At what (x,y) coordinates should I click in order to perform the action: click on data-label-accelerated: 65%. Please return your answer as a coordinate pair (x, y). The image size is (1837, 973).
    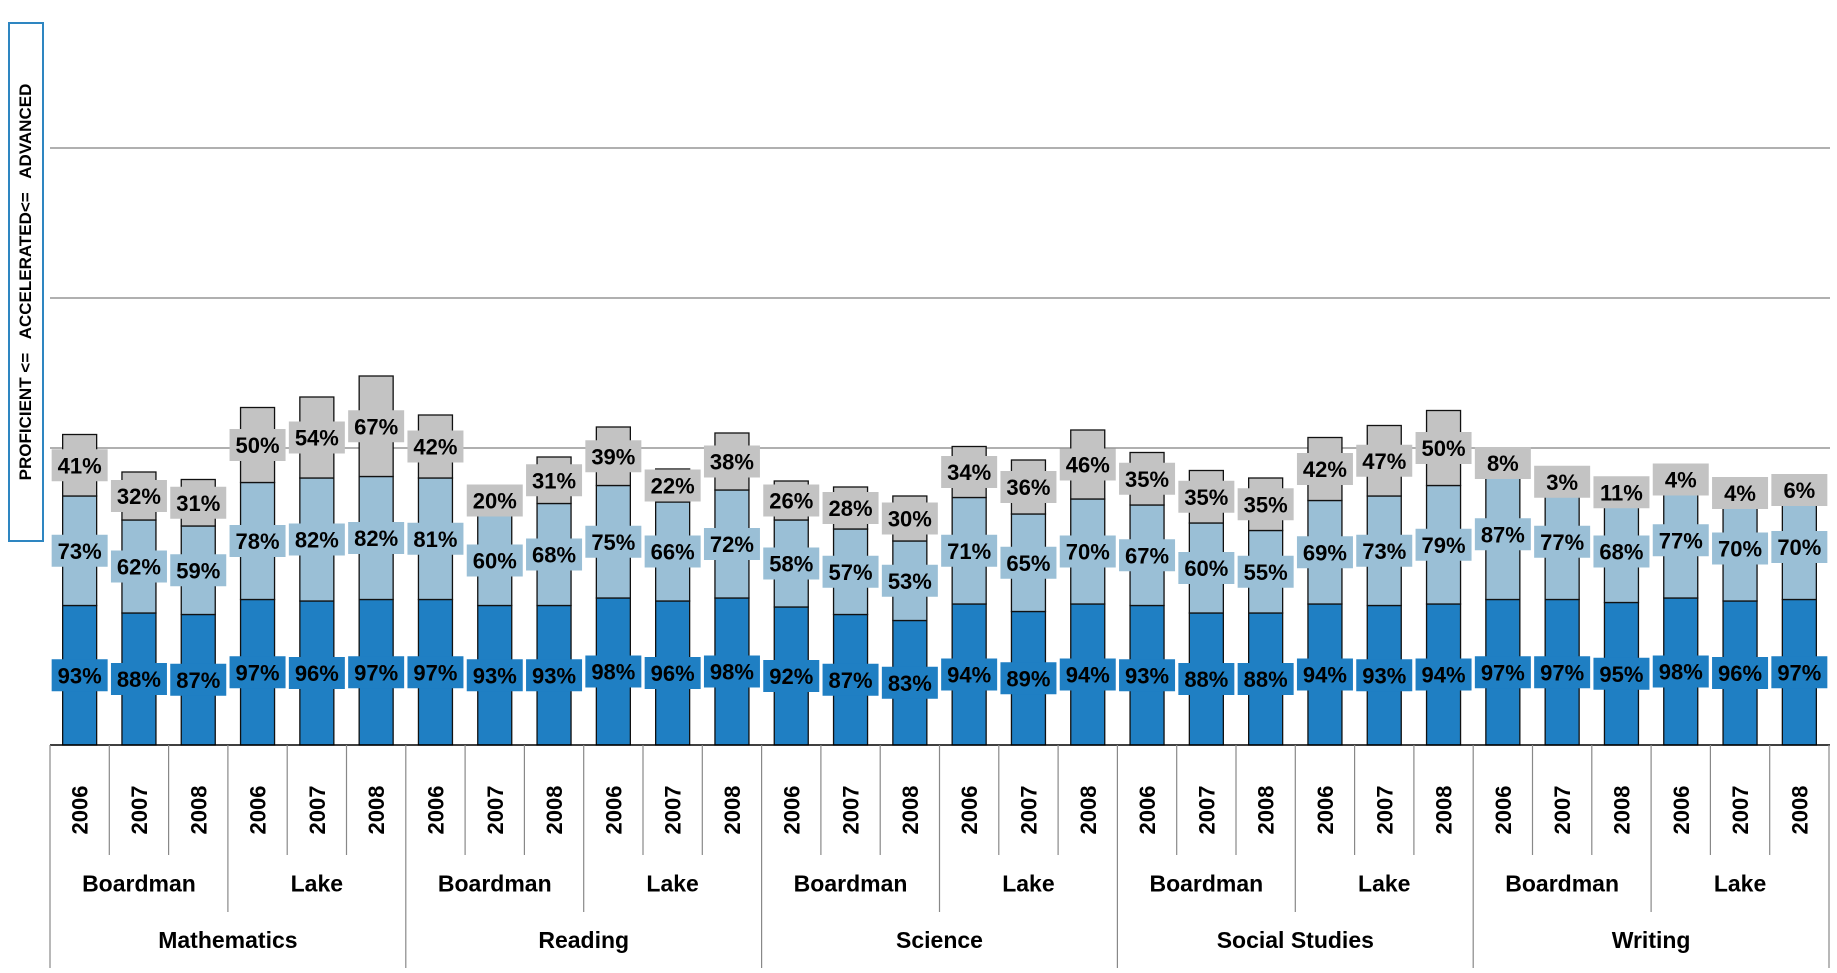
    Looking at the image, I should click on (1028, 563).